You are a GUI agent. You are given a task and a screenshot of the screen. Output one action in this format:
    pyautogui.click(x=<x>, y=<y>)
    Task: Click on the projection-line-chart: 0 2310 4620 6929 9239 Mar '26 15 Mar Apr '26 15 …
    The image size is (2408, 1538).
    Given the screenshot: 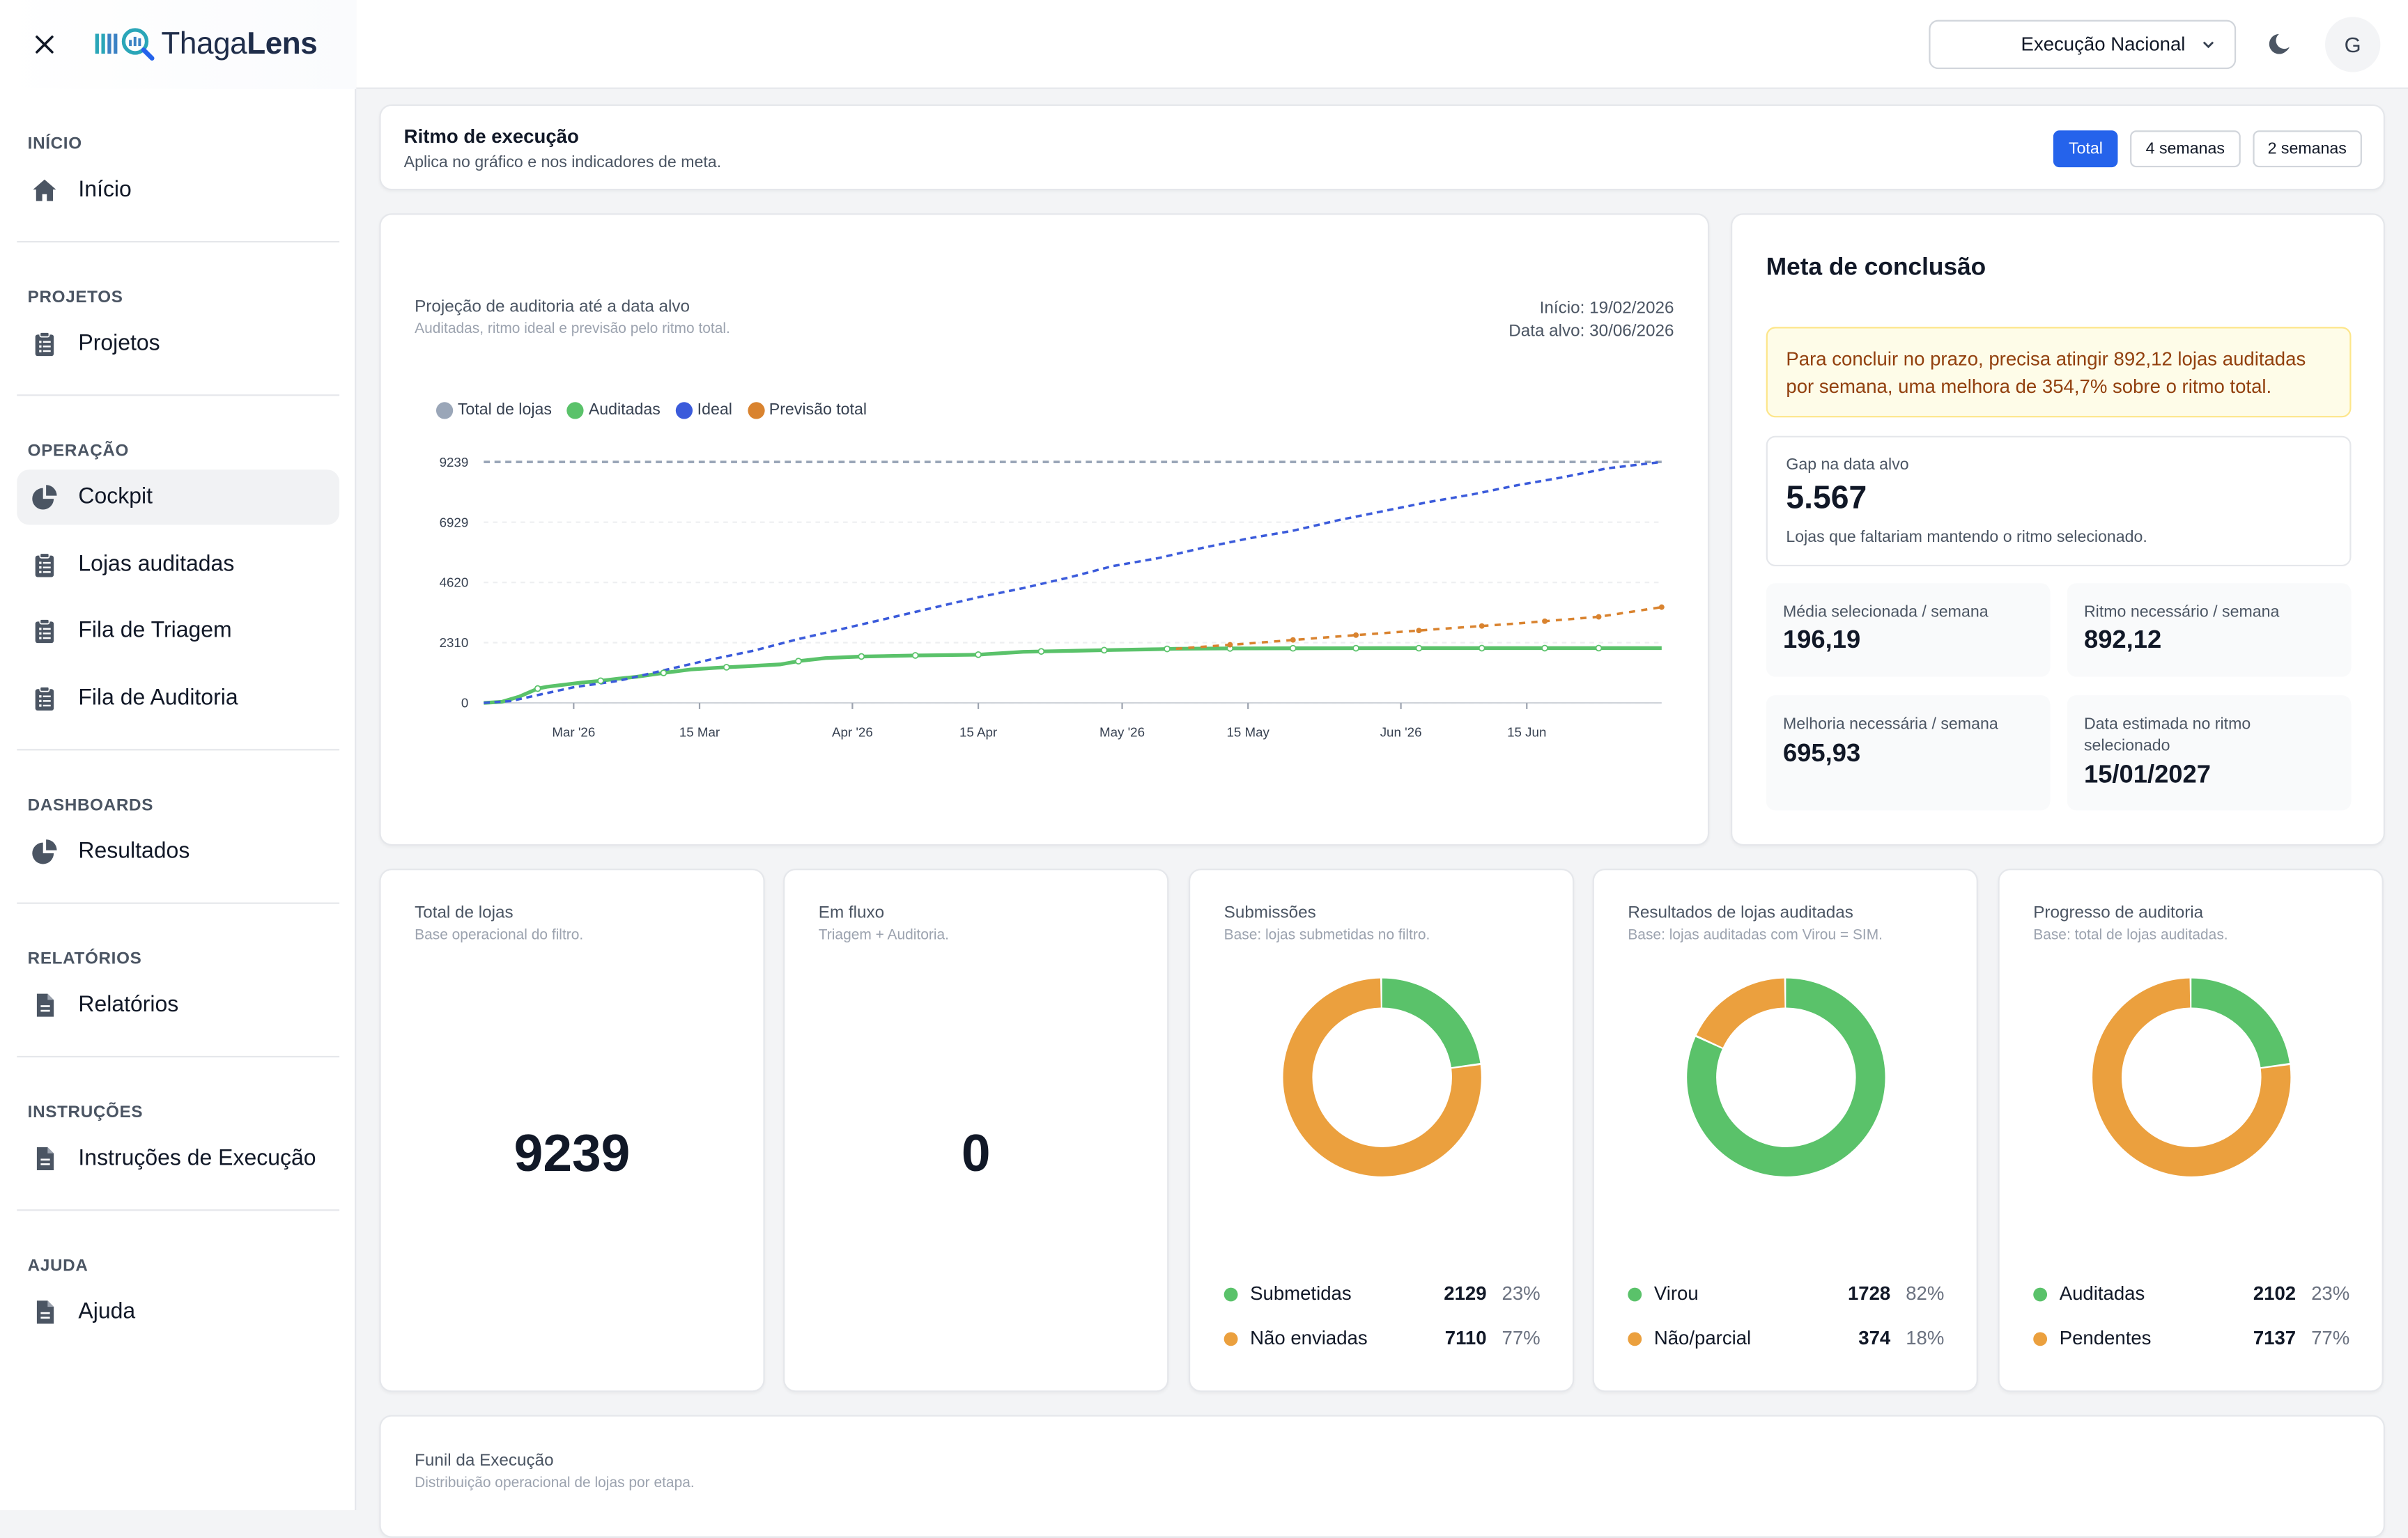 What is the action you would take?
    pyautogui.click(x=1053, y=598)
    